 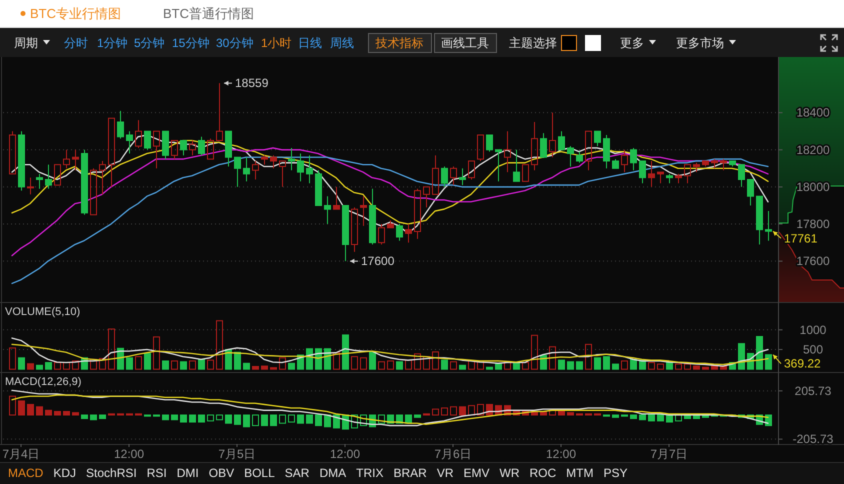 What do you see at coordinates (208, 13) in the screenshot?
I see `text: BTC普通行情图` at bounding box center [208, 13].